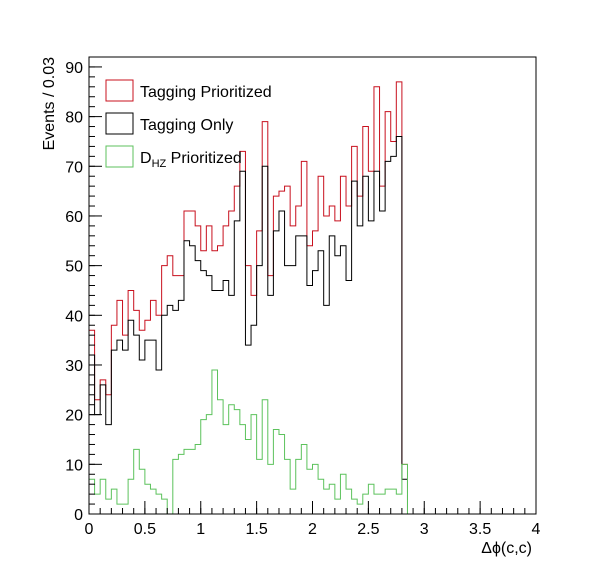  What do you see at coordinates (191, 160) in the screenshot?
I see `legend-label-2: DHZ Prioritized` at bounding box center [191, 160].